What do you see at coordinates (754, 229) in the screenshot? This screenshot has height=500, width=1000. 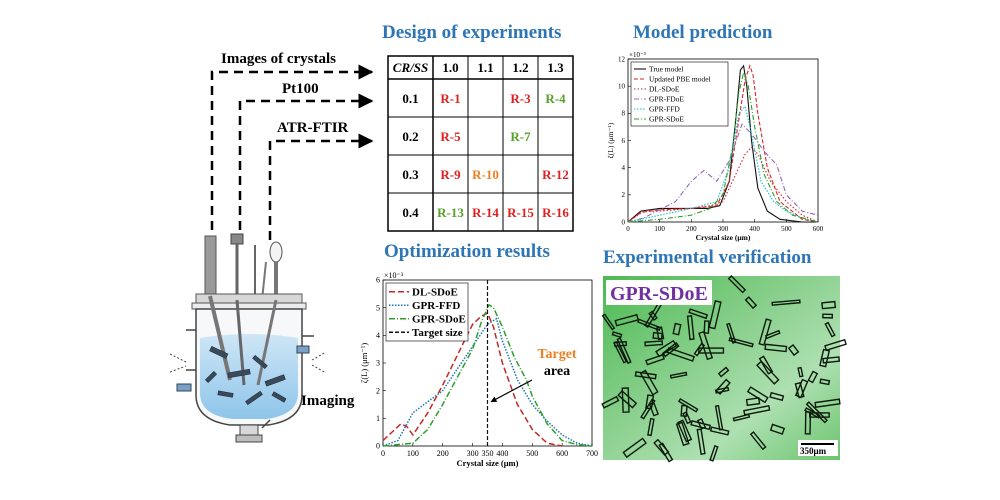 I see `x-tick-label: 400` at bounding box center [754, 229].